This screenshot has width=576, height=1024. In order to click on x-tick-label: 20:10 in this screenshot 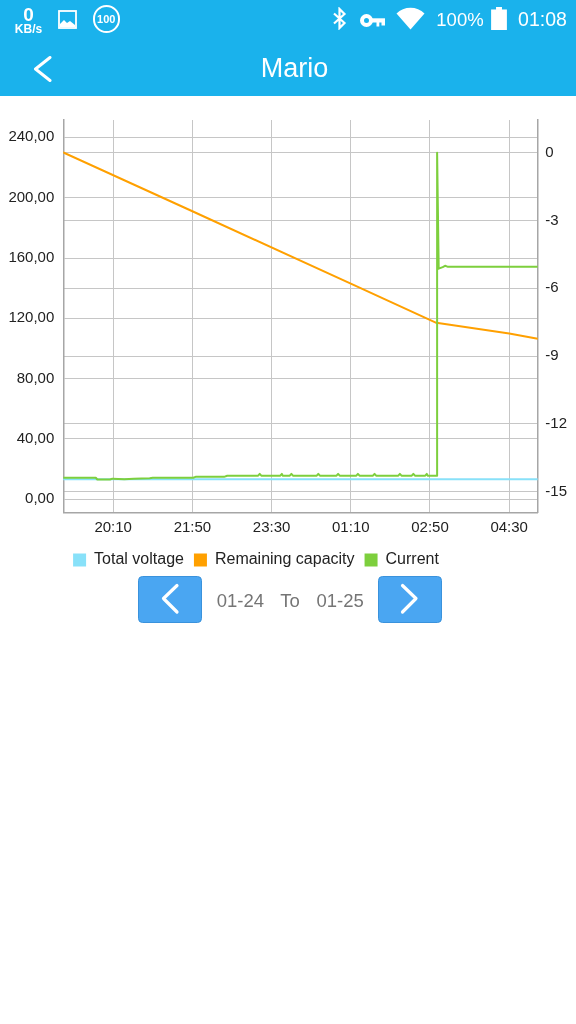, I will do `click(113, 527)`.